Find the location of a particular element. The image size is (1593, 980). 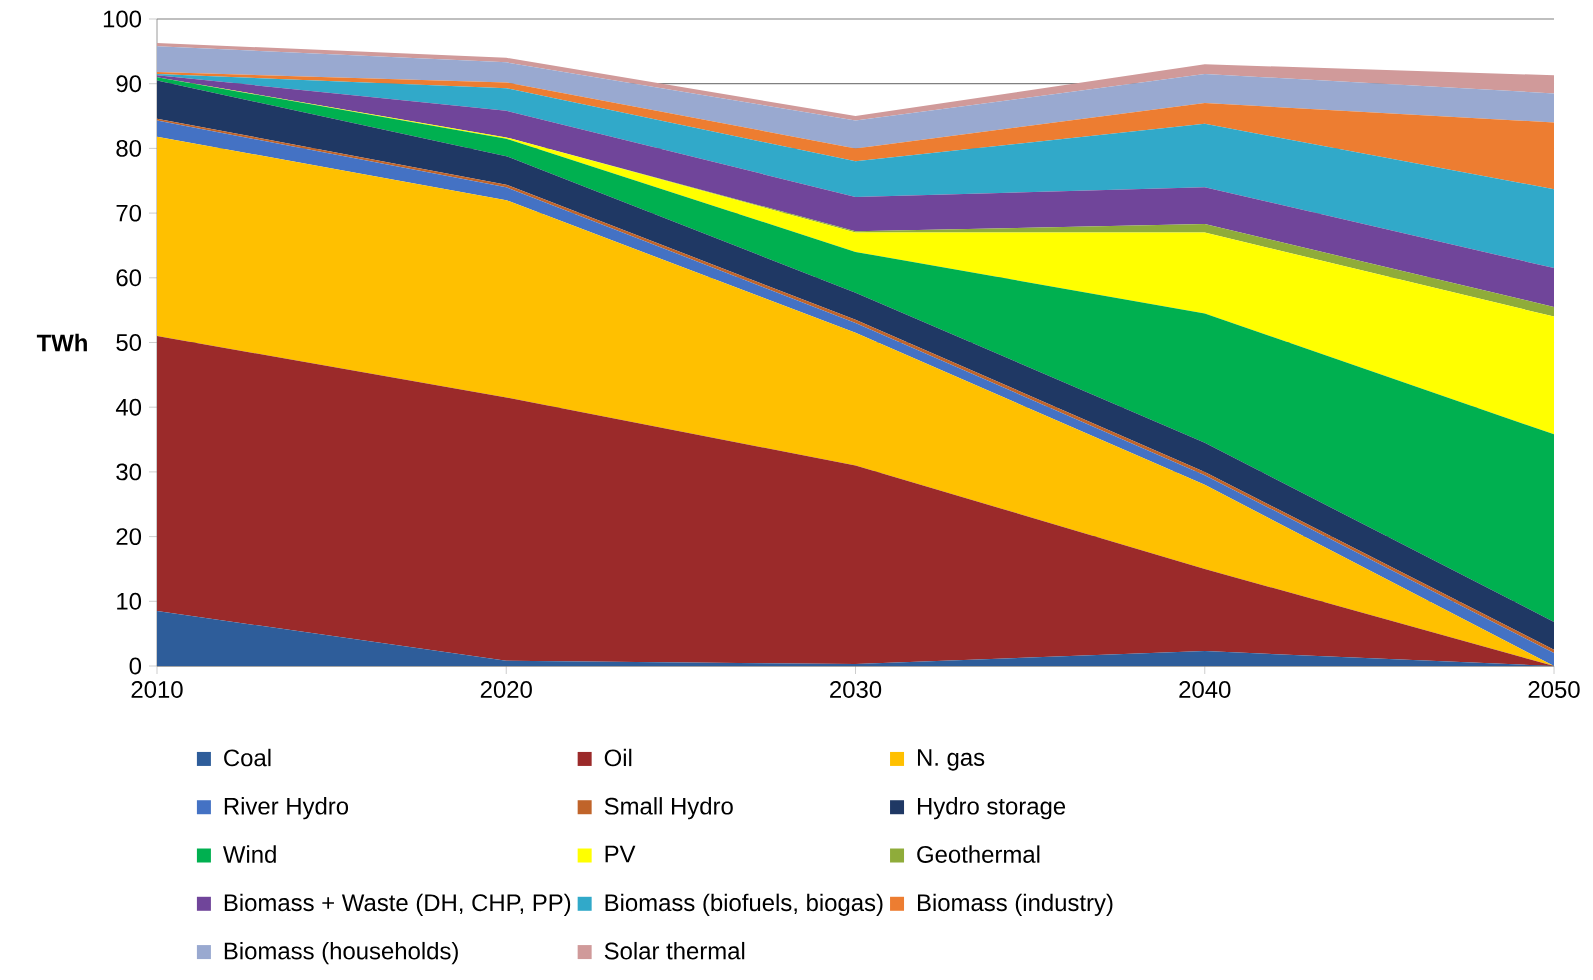

legend-label: N. gas is located at coordinates (951, 760).